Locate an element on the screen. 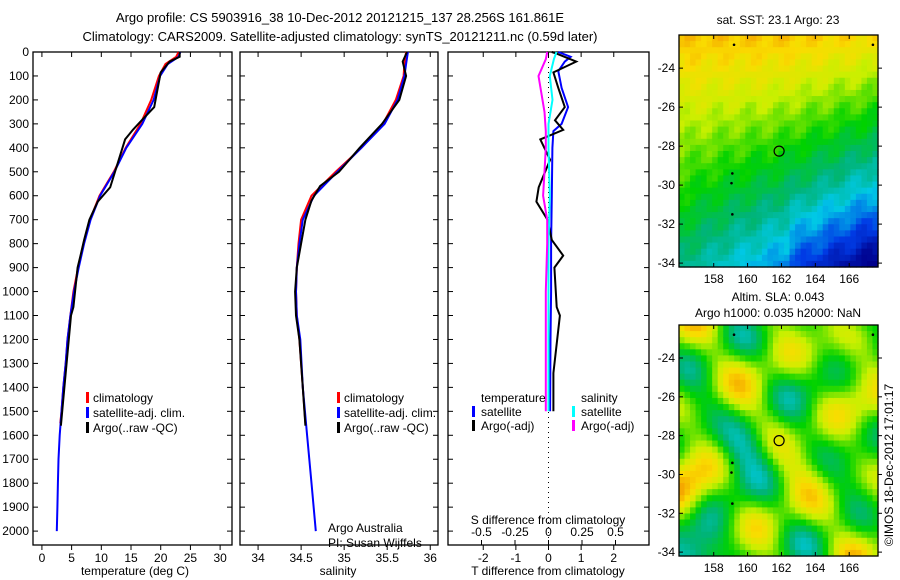  legend-label: satellite-adj. clim. is located at coordinates (390, 413).